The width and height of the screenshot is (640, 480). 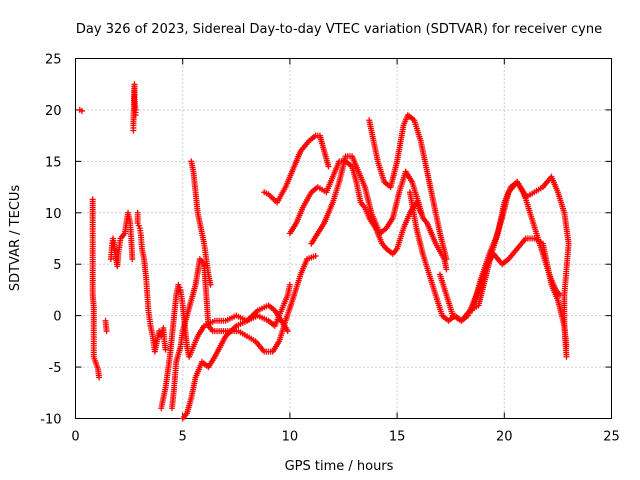 What do you see at coordinates (53, 162) in the screenshot?
I see `y-tick-label: 15` at bounding box center [53, 162].